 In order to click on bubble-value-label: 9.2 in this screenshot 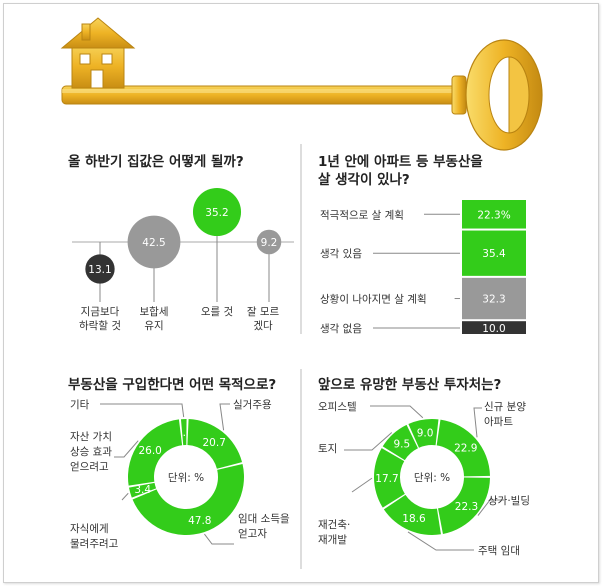, I will do `click(269, 243)`.